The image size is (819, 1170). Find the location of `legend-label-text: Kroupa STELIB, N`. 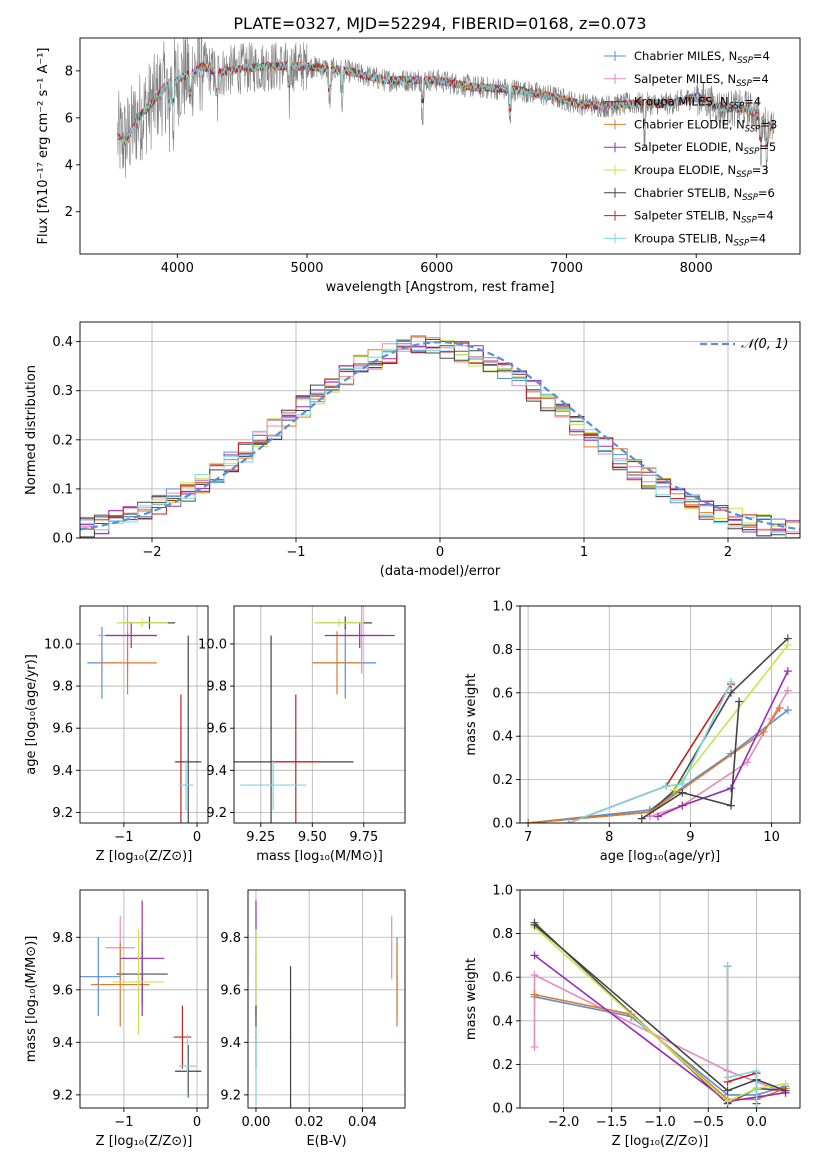

legend-label-text: Kroupa STELIB, N is located at coordinates (684, 238).